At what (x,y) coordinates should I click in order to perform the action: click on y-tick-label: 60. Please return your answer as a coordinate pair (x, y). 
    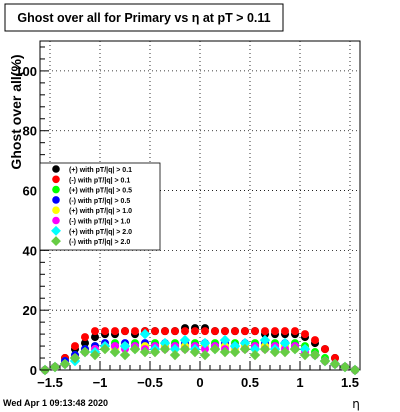
    Looking at the image, I should click on (30, 191).